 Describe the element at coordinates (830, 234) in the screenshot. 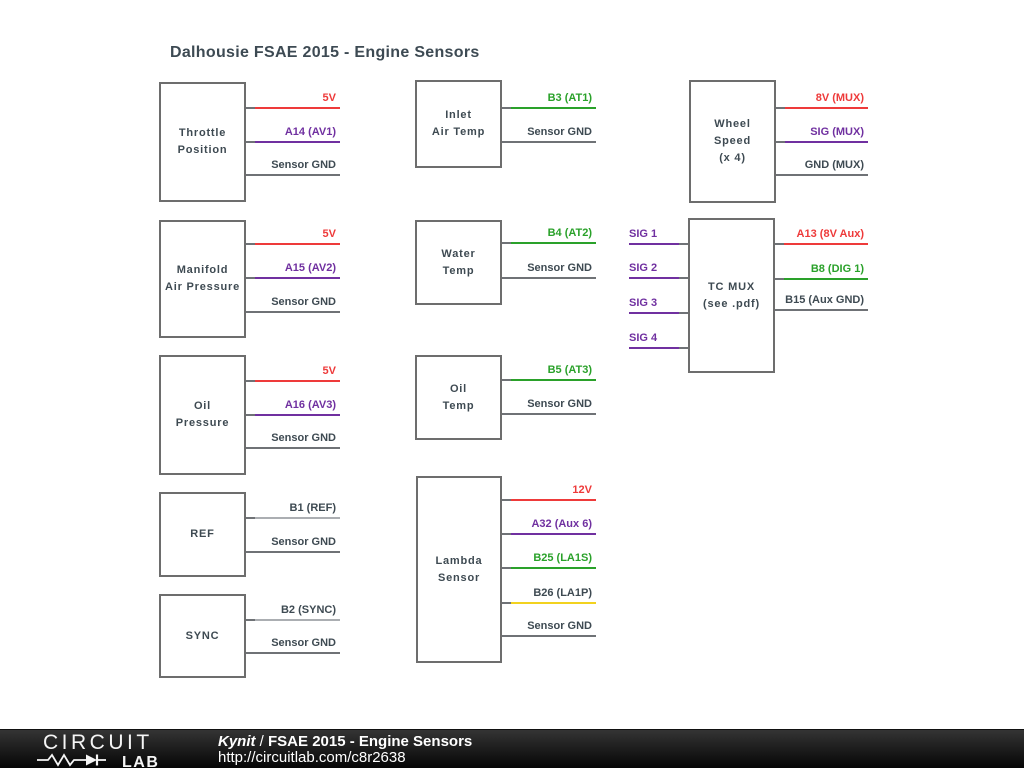

I see `wire-label-a13-8v-aux: A13 (8V Aux)` at that location.